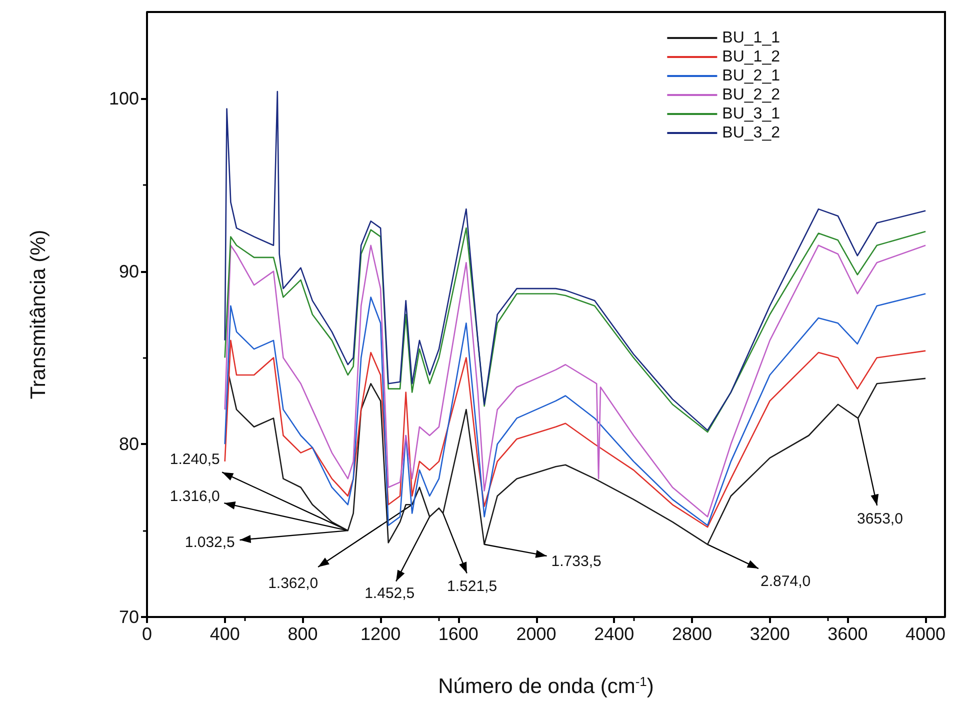 The width and height of the screenshot is (955, 720). I want to click on x-tick-label: 2000, so click(536, 634).